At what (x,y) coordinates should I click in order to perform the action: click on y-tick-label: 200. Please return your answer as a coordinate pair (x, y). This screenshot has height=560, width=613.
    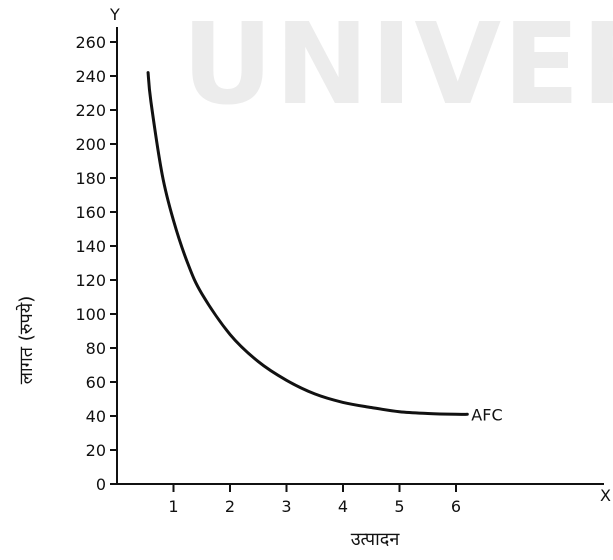
    Looking at the image, I should click on (90, 144).